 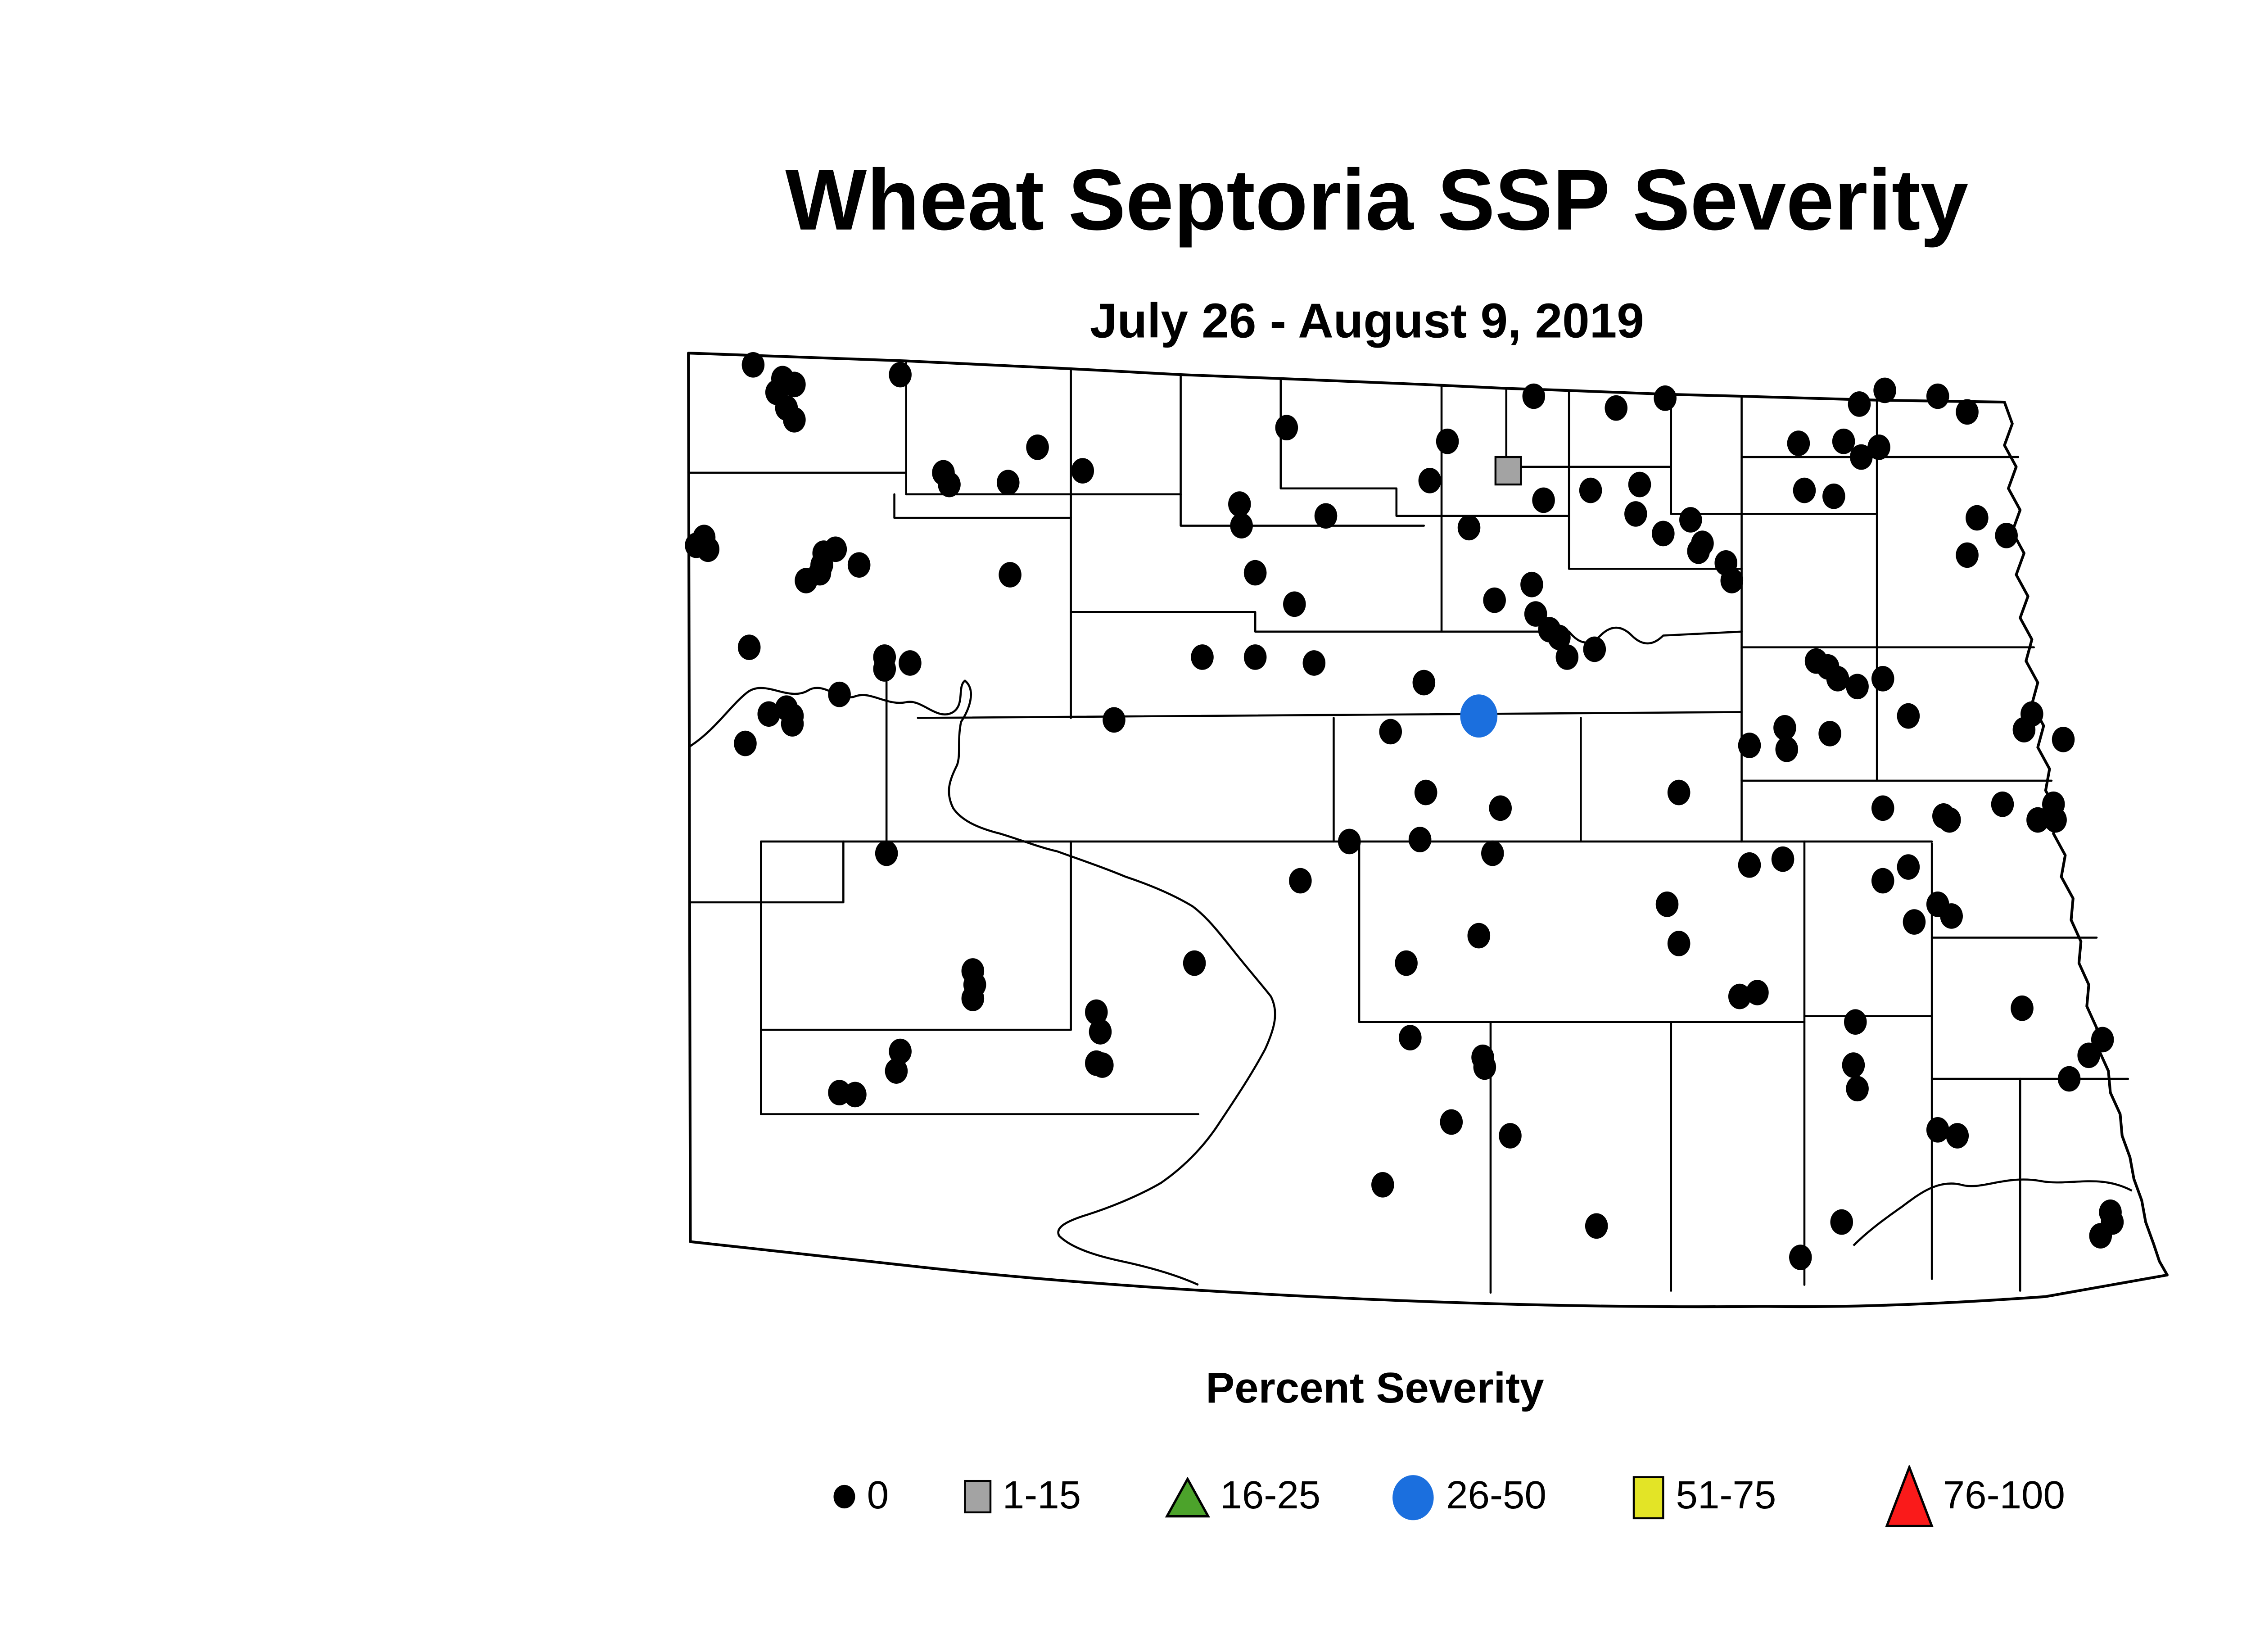 I want to click on legend-label: 26-50, so click(x=1496, y=1495).